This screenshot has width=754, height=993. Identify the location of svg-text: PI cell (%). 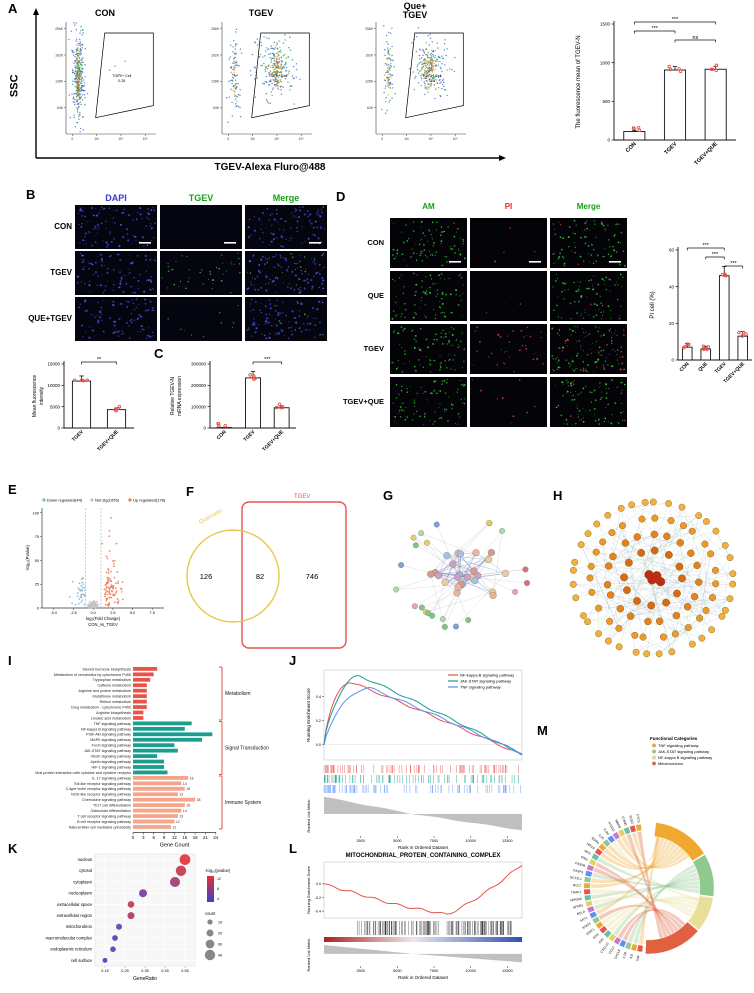
(653, 304).